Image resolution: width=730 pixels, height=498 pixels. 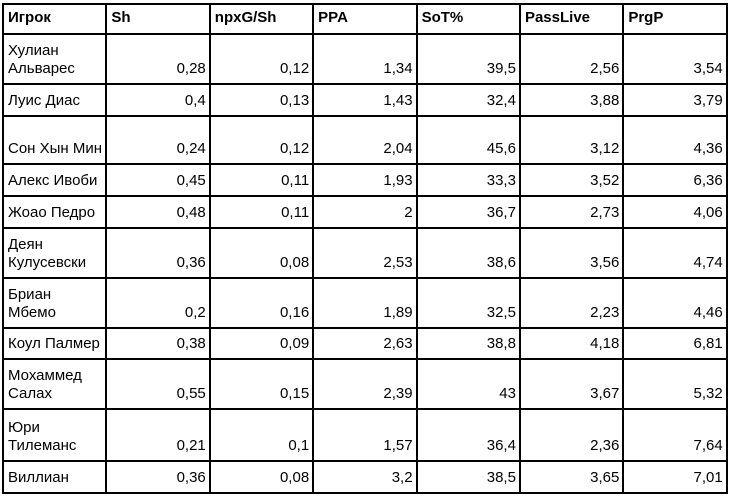 I want to click on ppa-cell: 2,53, so click(x=365, y=253).